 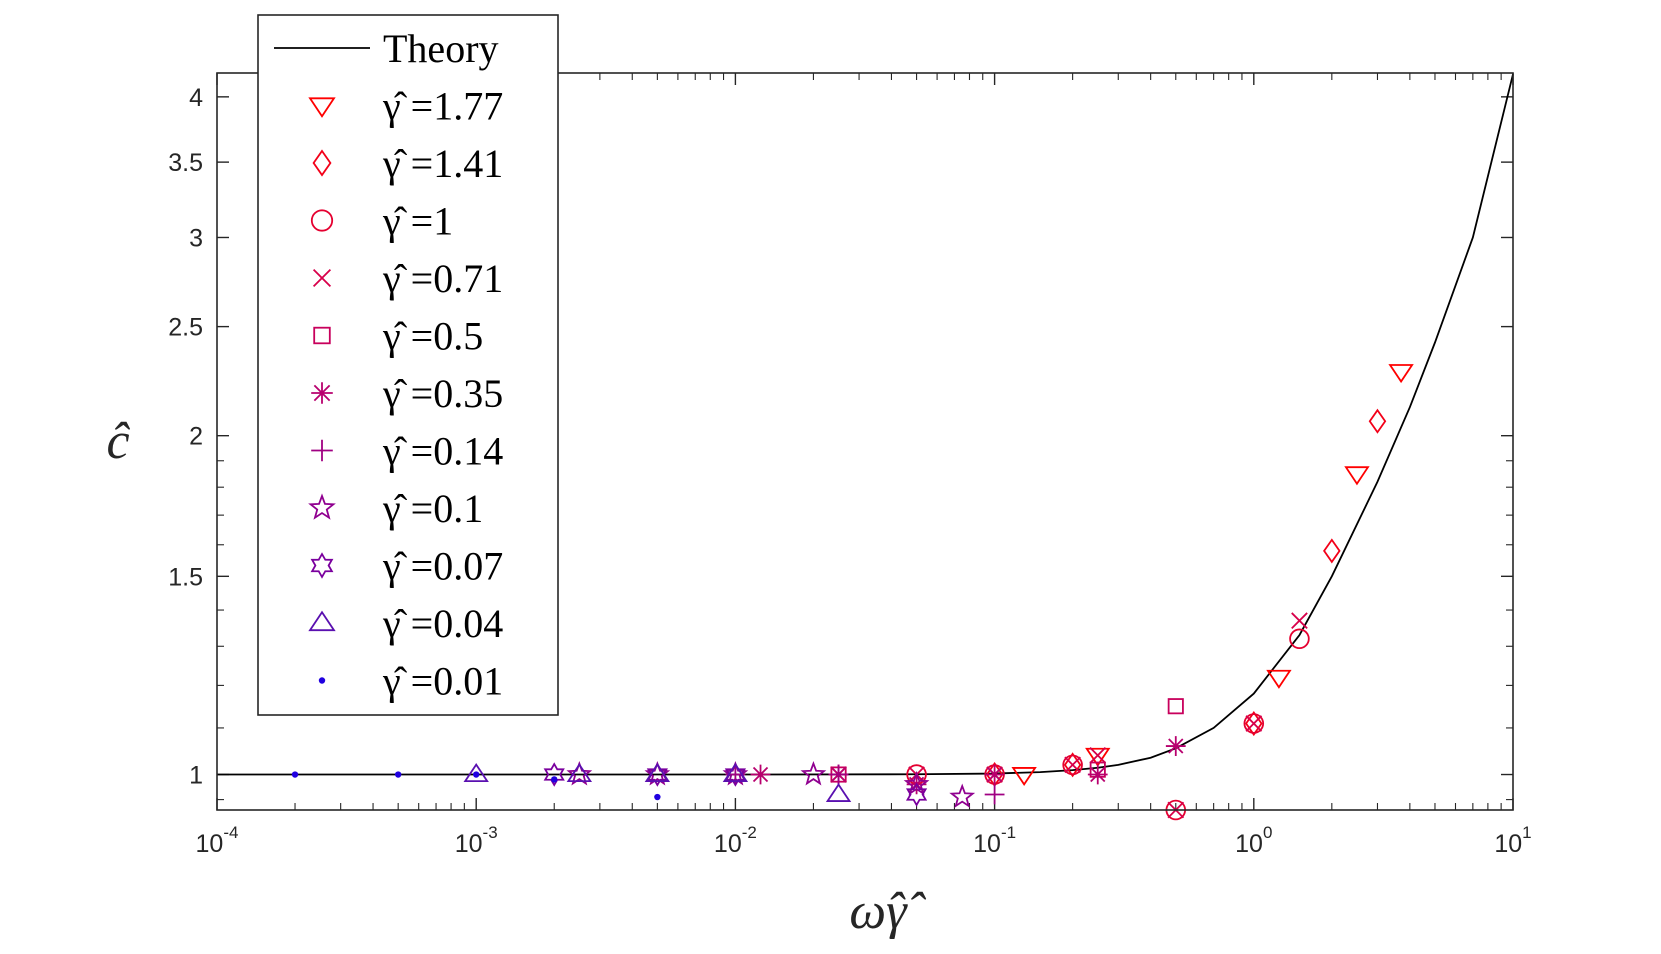 What do you see at coordinates (185, 577) in the screenshot?
I see `y-tick-label: 1.5` at bounding box center [185, 577].